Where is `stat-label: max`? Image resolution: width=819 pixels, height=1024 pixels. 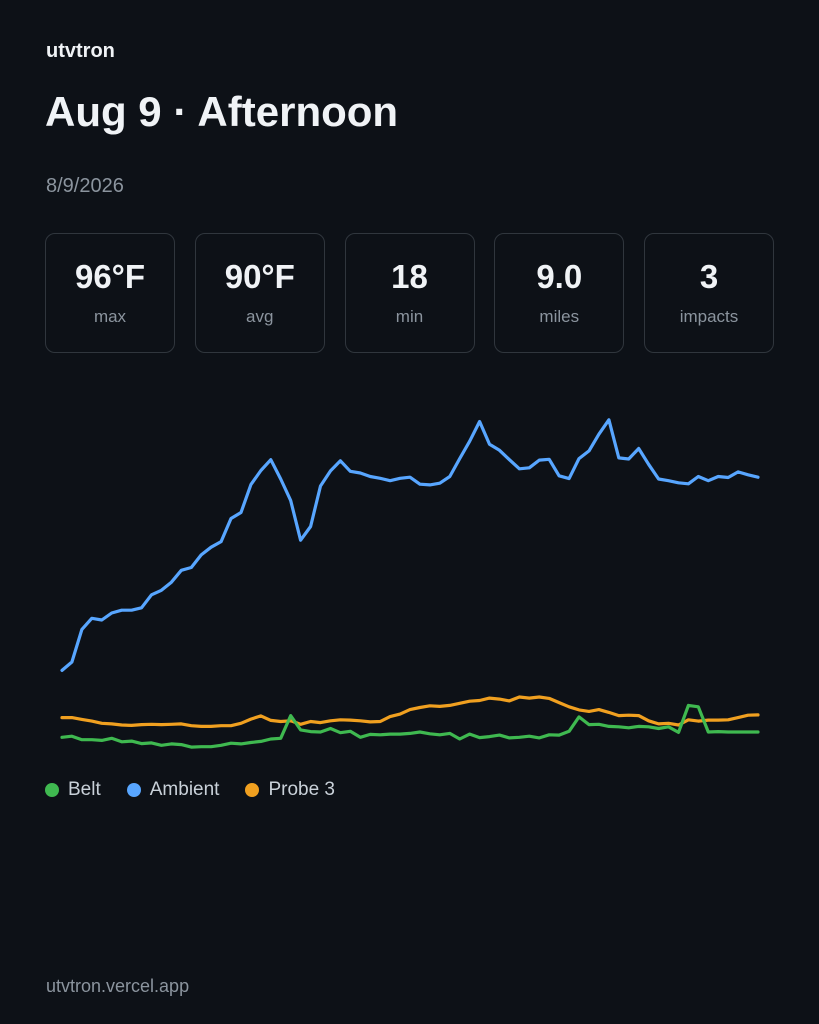
stat-label: max is located at coordinates (110, 316).